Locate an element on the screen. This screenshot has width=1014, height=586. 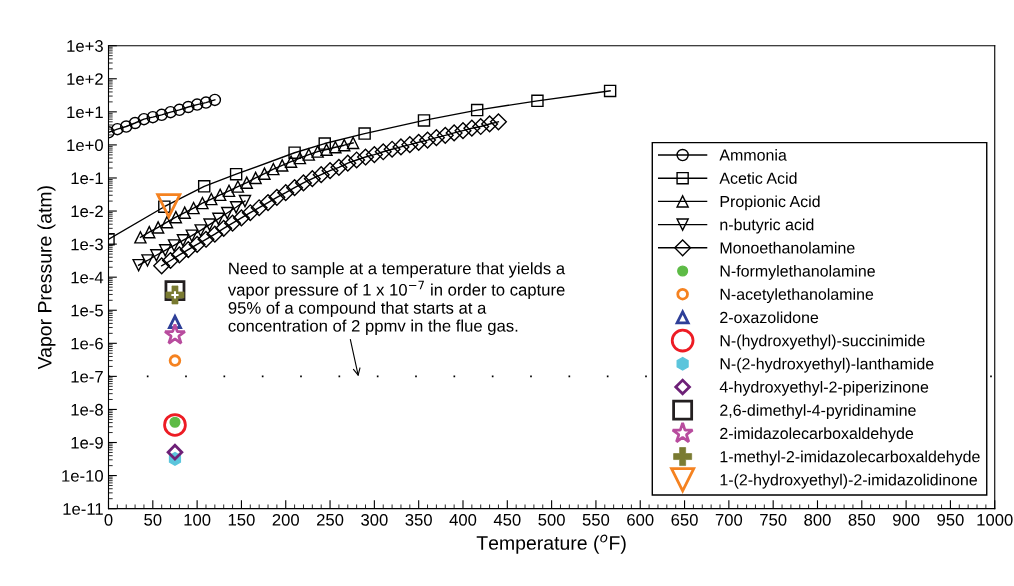
x-tick-label: 800 is located at coordinates (817, 519).